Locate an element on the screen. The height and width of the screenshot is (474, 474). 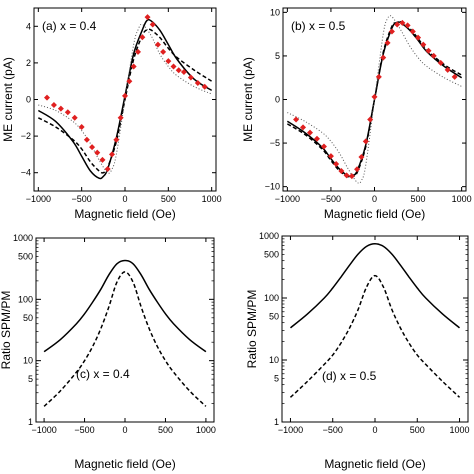
y-tick-label: −4 is located at coordinates (26, 173).